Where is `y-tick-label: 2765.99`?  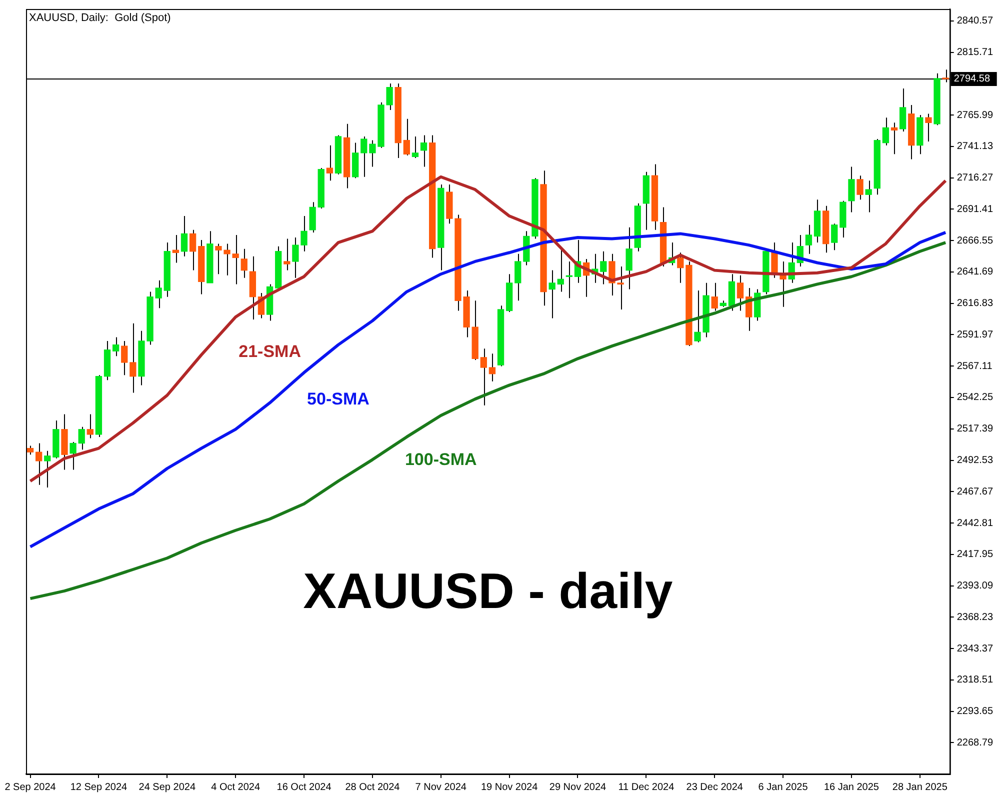
y-tick-label: 2765.99 is located at coordinates (975, 115).